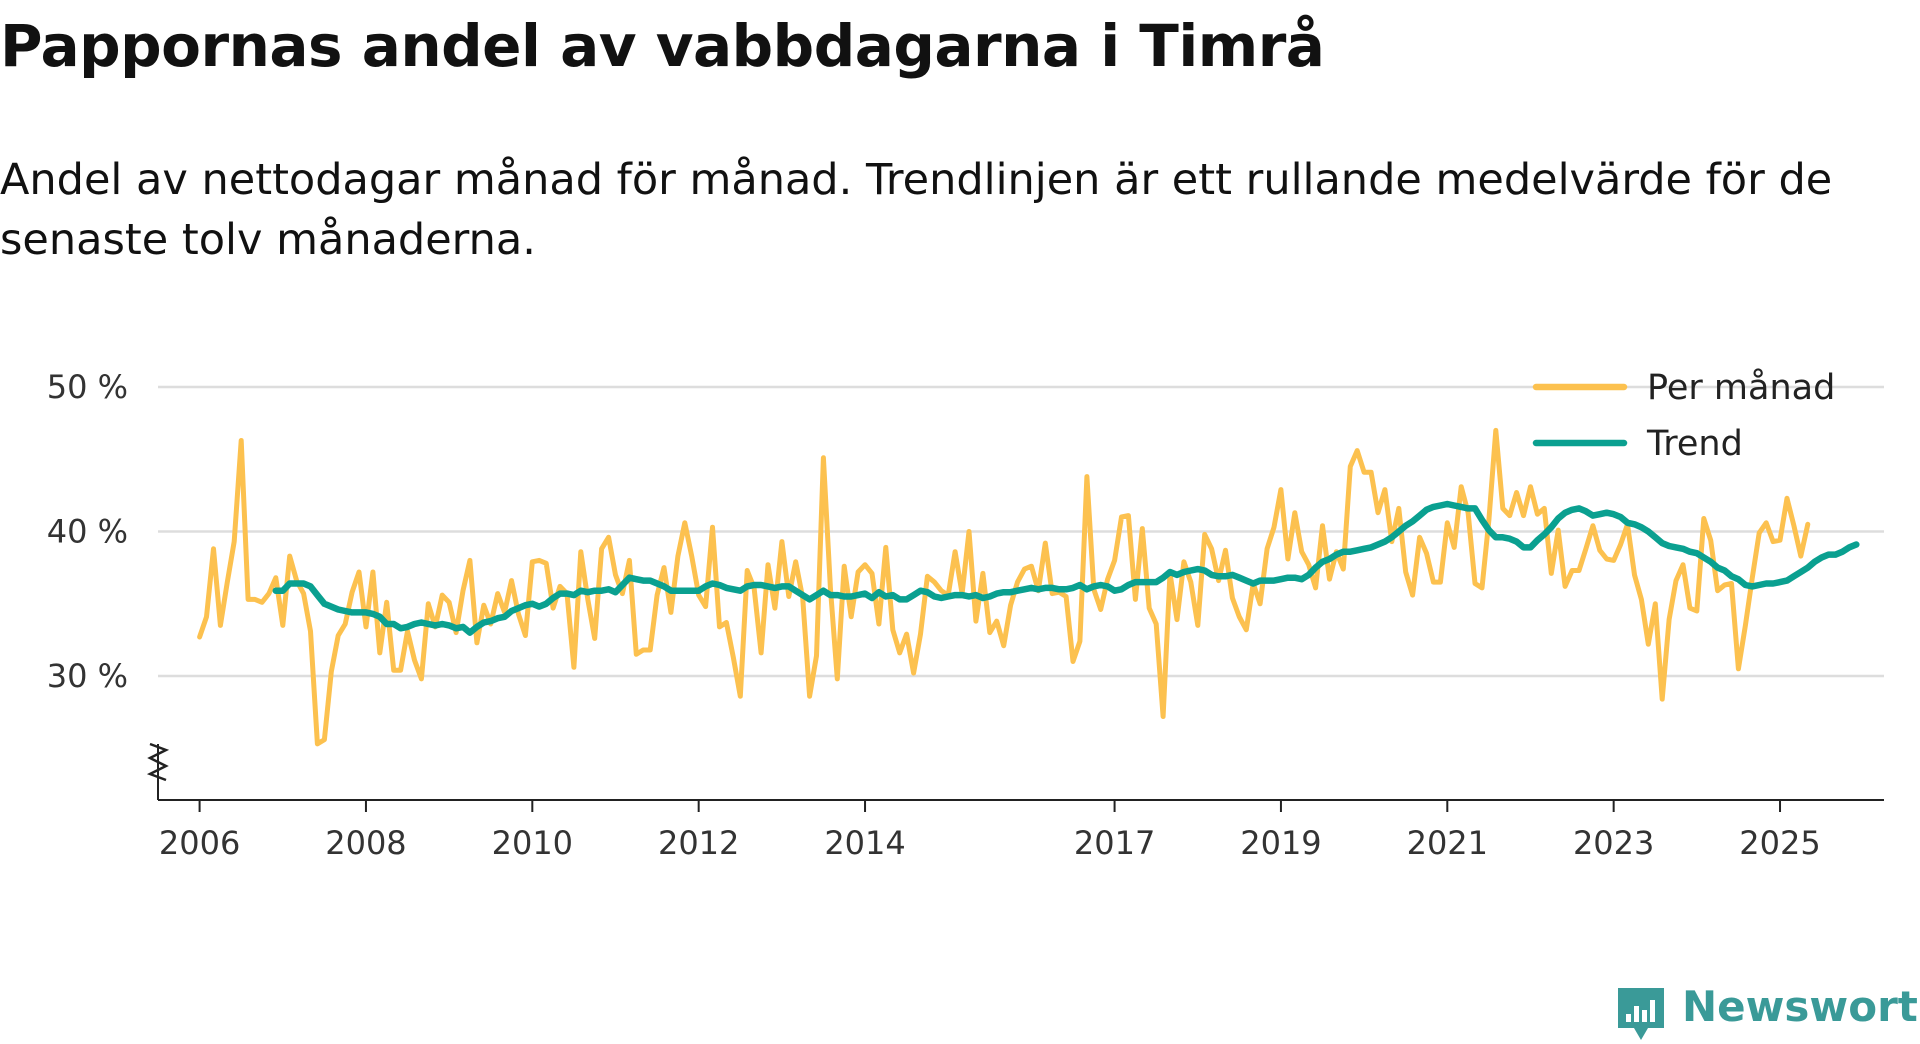 This screenshot has height=1044, width=1920. I want to click on x-tick-label: 2008, so click(365, 843).